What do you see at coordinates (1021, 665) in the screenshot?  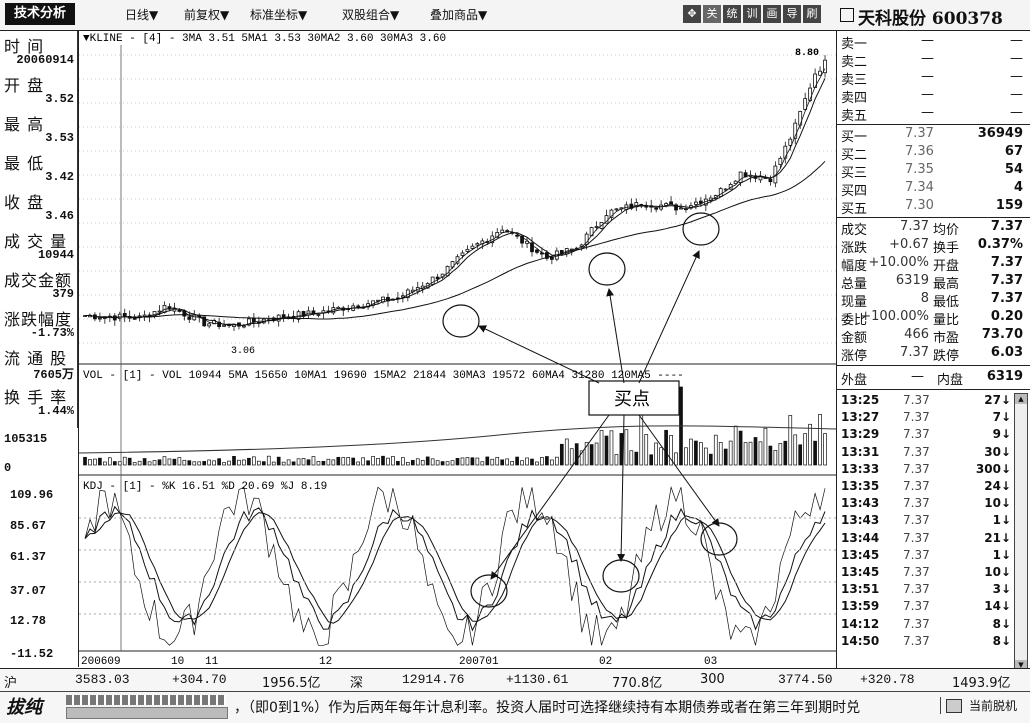 I see `scroll-down-arrow-icon: ▼` at bounding box center [1021, 665].